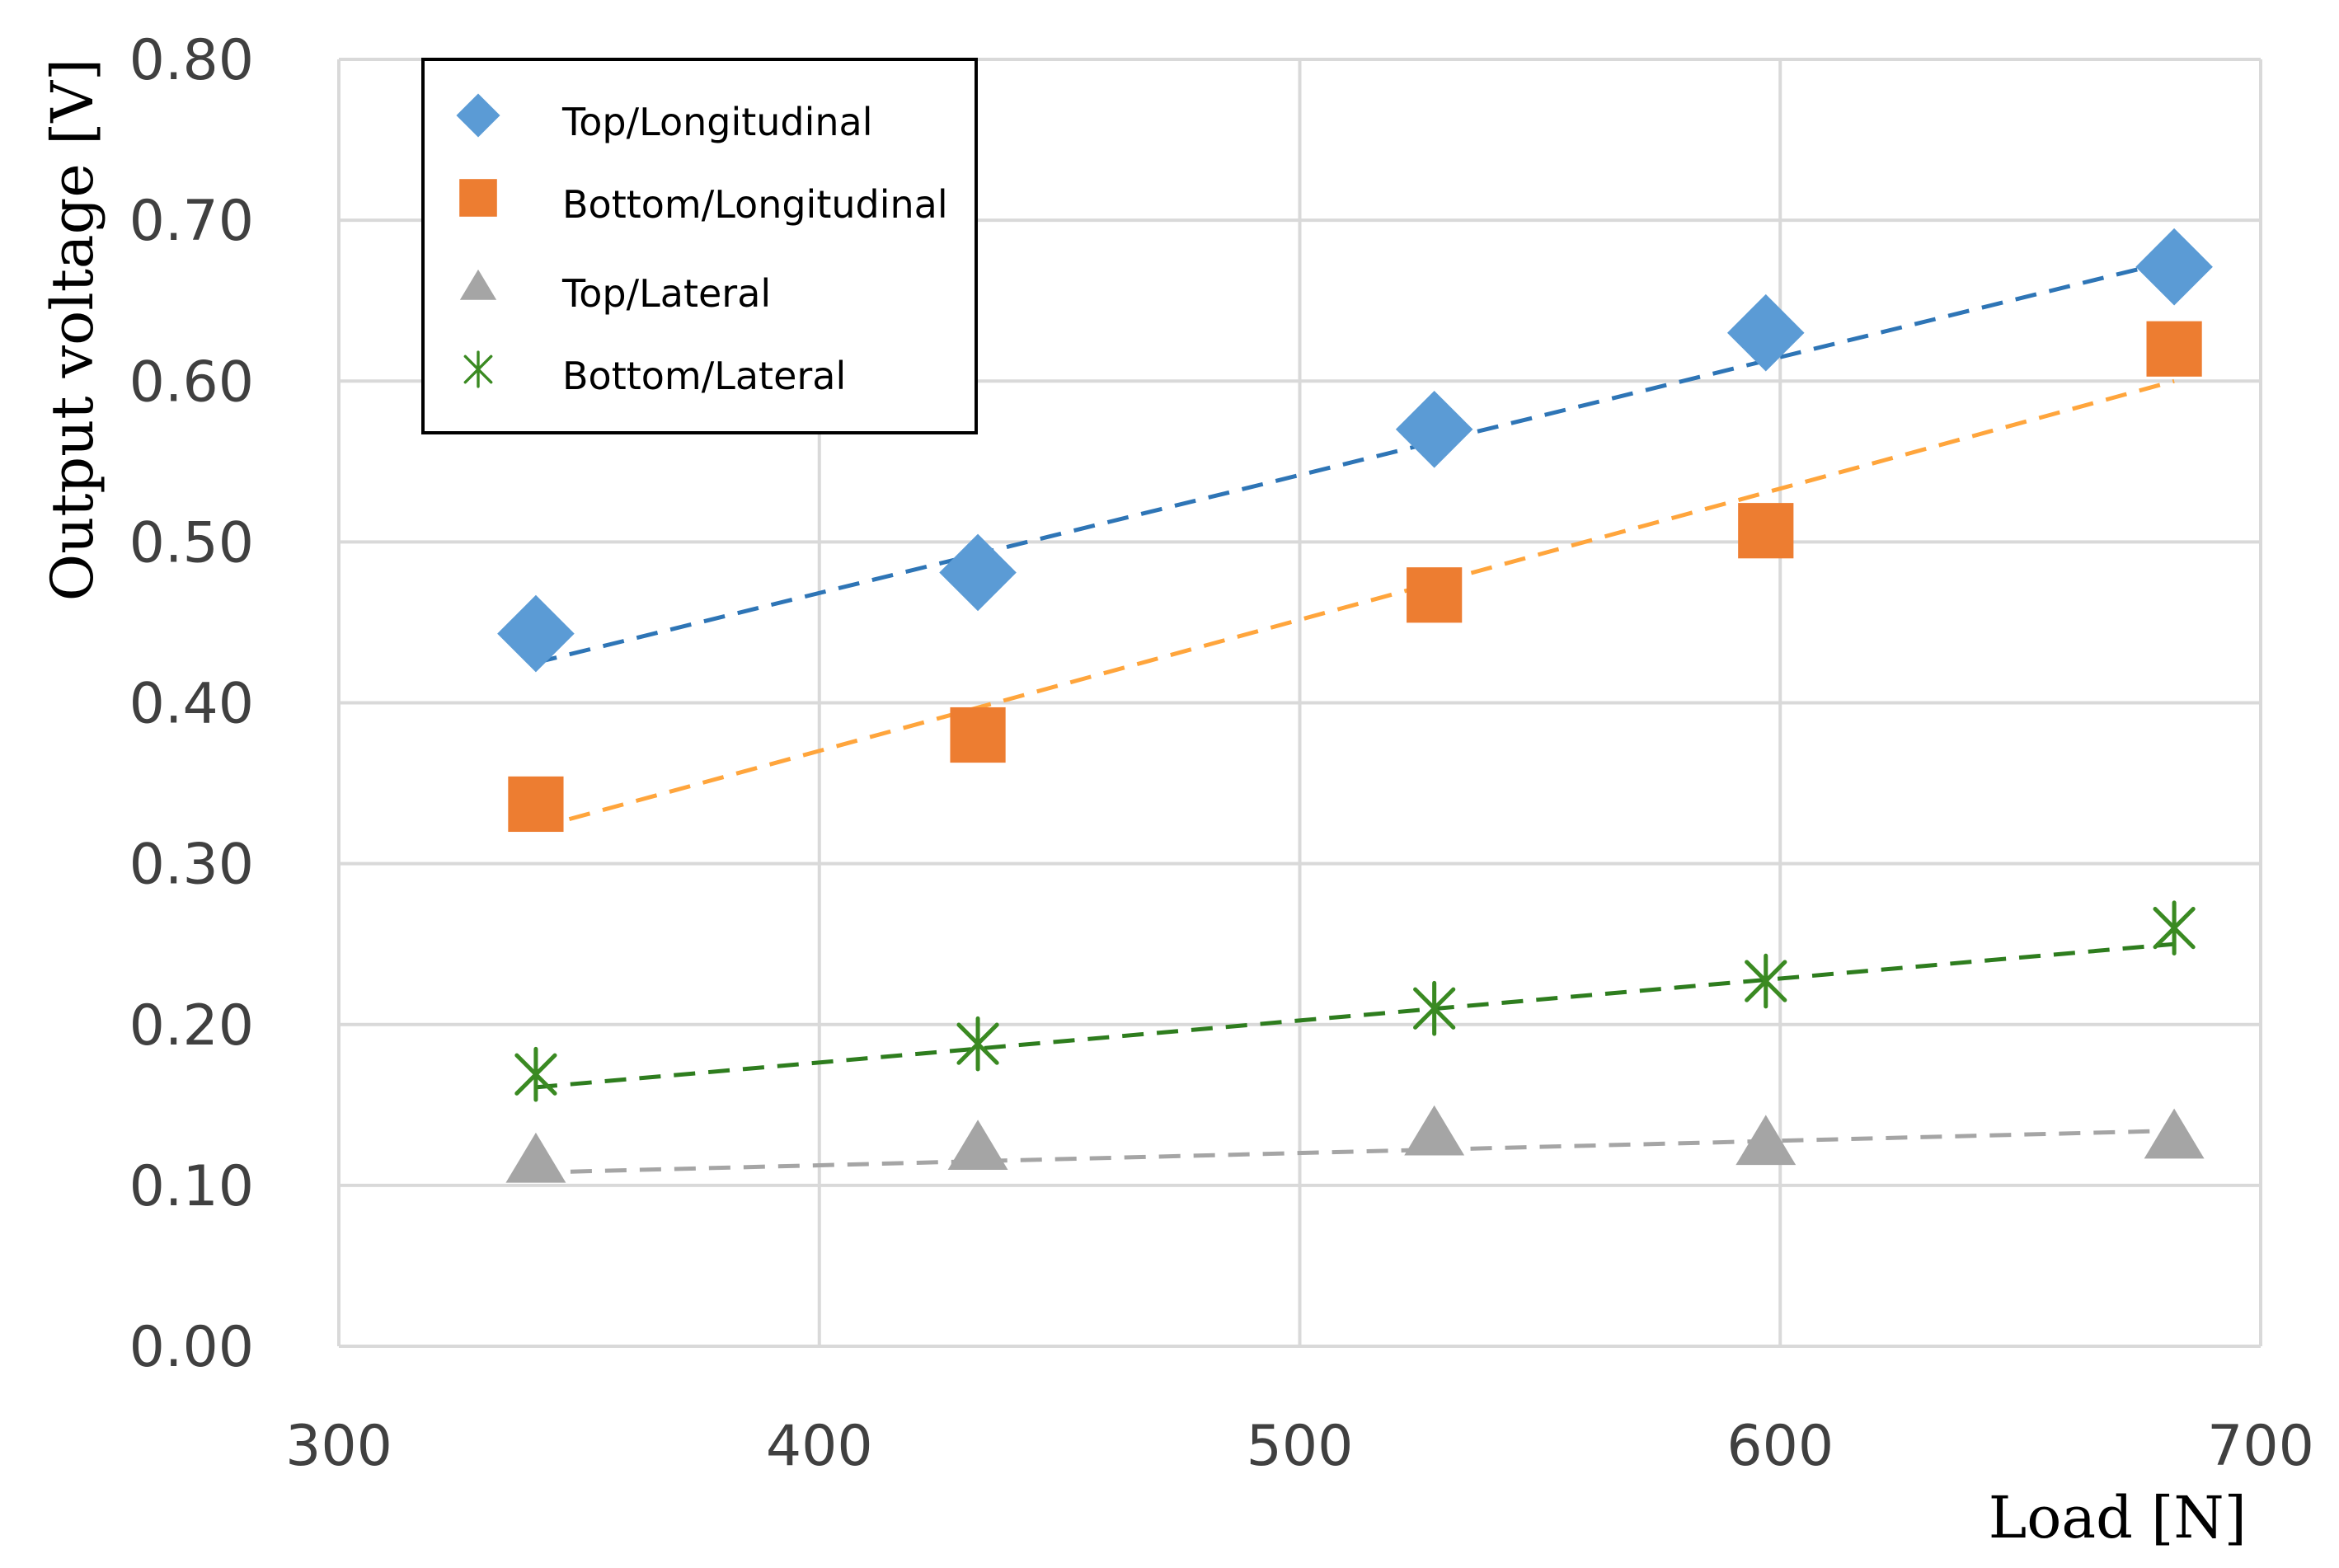 This screenshot has height=1568, width=2339. I want to click on y-tick-label-3: 0.30, so click(191, 865).